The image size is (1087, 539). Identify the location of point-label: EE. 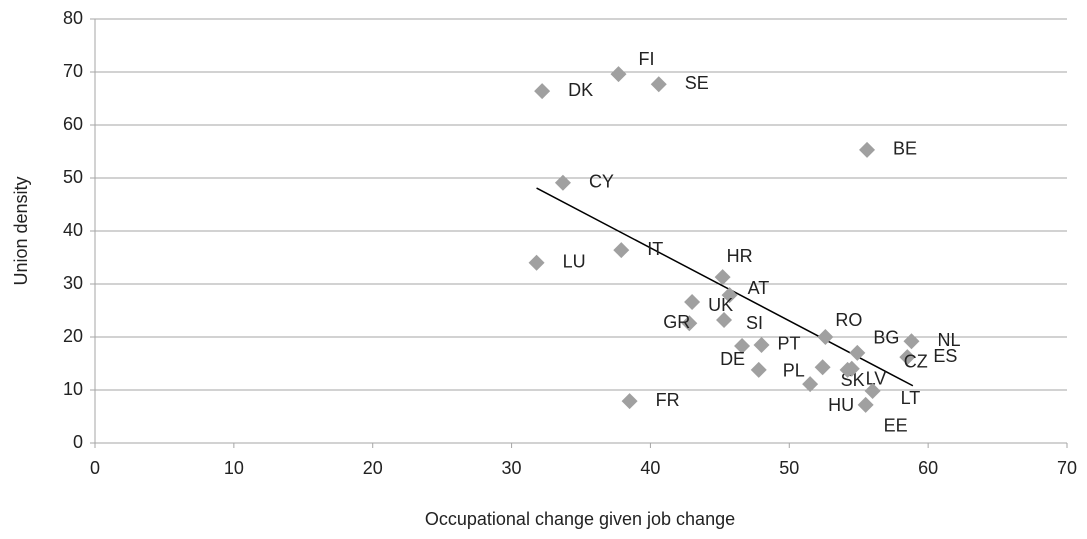
(896, 426).